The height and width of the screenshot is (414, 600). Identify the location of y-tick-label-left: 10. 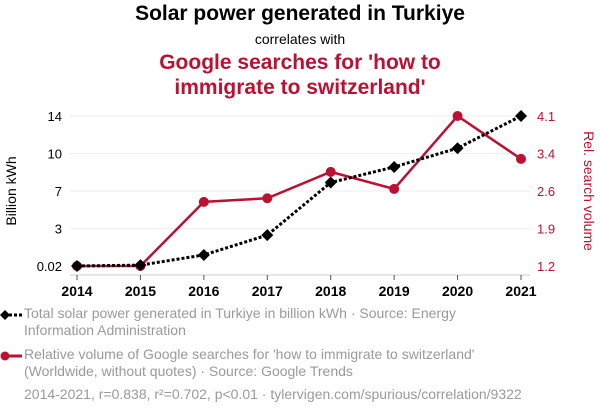
(55, 154).